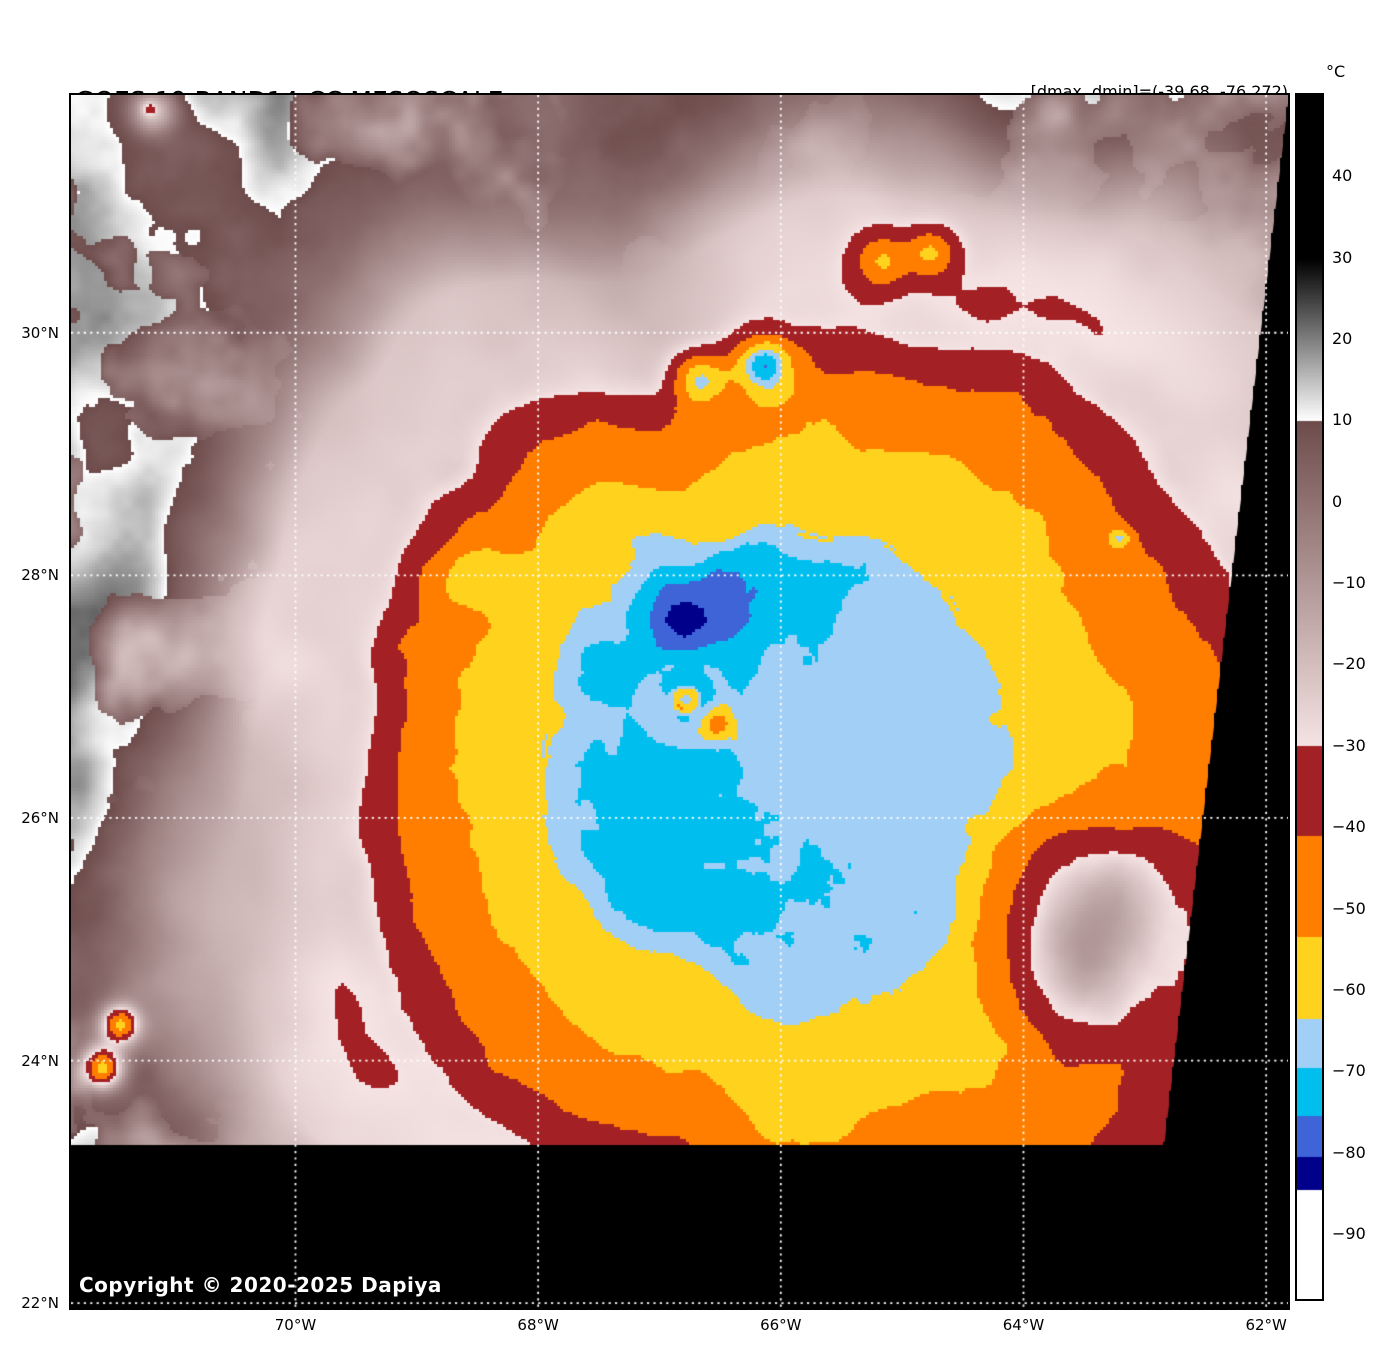 Image resolution: width=1390 pixels, height=1359 pixels. What do you see at coordinates (1342, 420) in the screenshot?
I see `colorbar-tick-label: 10` at bounding box center [1342, 420].